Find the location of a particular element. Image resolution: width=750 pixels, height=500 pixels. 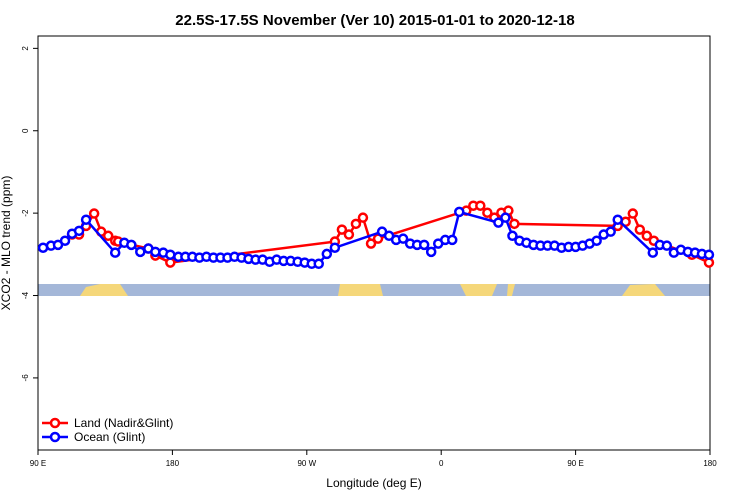

x-axis-label: Longitude (deg E) is located at coordinates (373, 483).